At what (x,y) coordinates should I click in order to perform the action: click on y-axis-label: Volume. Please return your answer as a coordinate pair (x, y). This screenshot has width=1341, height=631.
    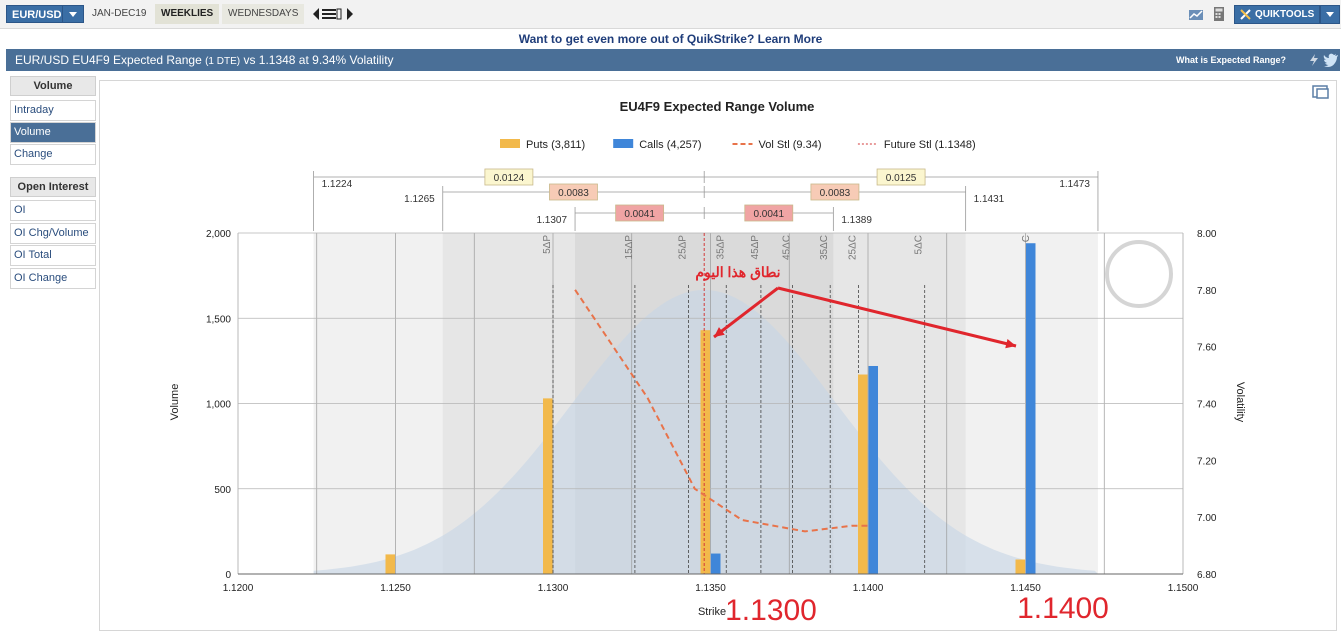
    Looking at the image, I should click on (175, 402).